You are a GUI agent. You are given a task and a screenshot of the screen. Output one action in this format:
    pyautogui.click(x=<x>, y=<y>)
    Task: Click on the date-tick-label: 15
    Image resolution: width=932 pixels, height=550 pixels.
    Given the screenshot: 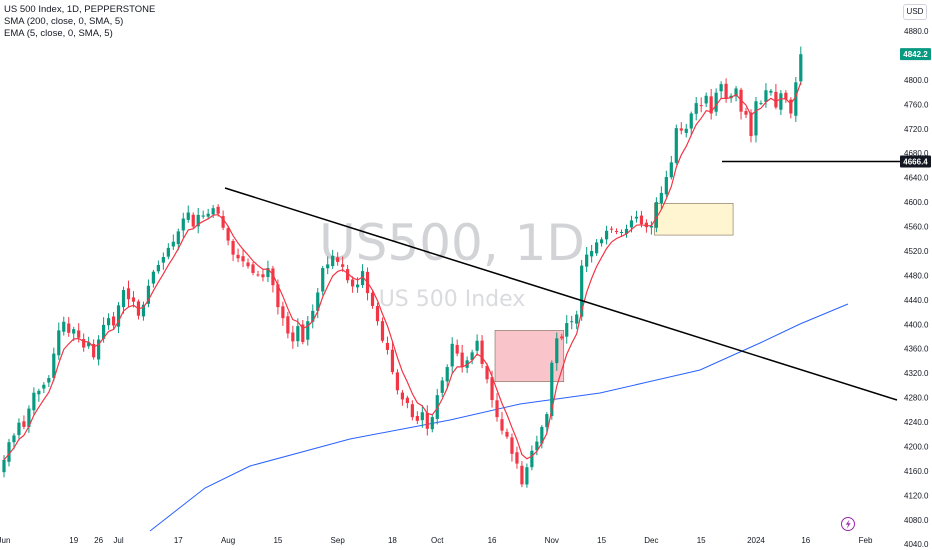 What is the action you would take?
    pyautogui.click(x=701, y=540)
    